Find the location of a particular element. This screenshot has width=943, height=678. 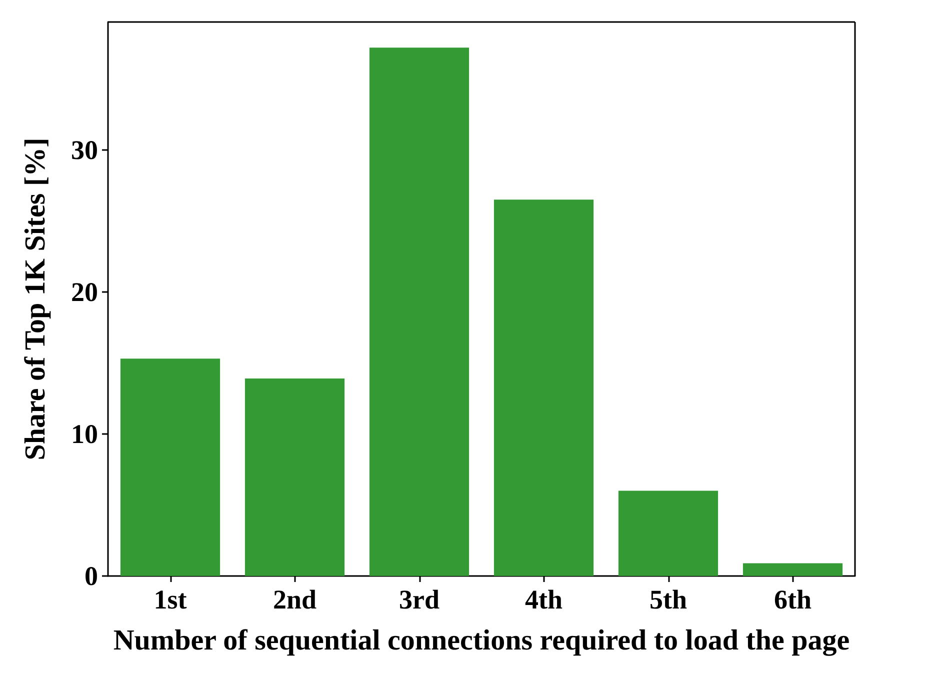

y-tick-label: 20 is located at coordinates (84, 291).